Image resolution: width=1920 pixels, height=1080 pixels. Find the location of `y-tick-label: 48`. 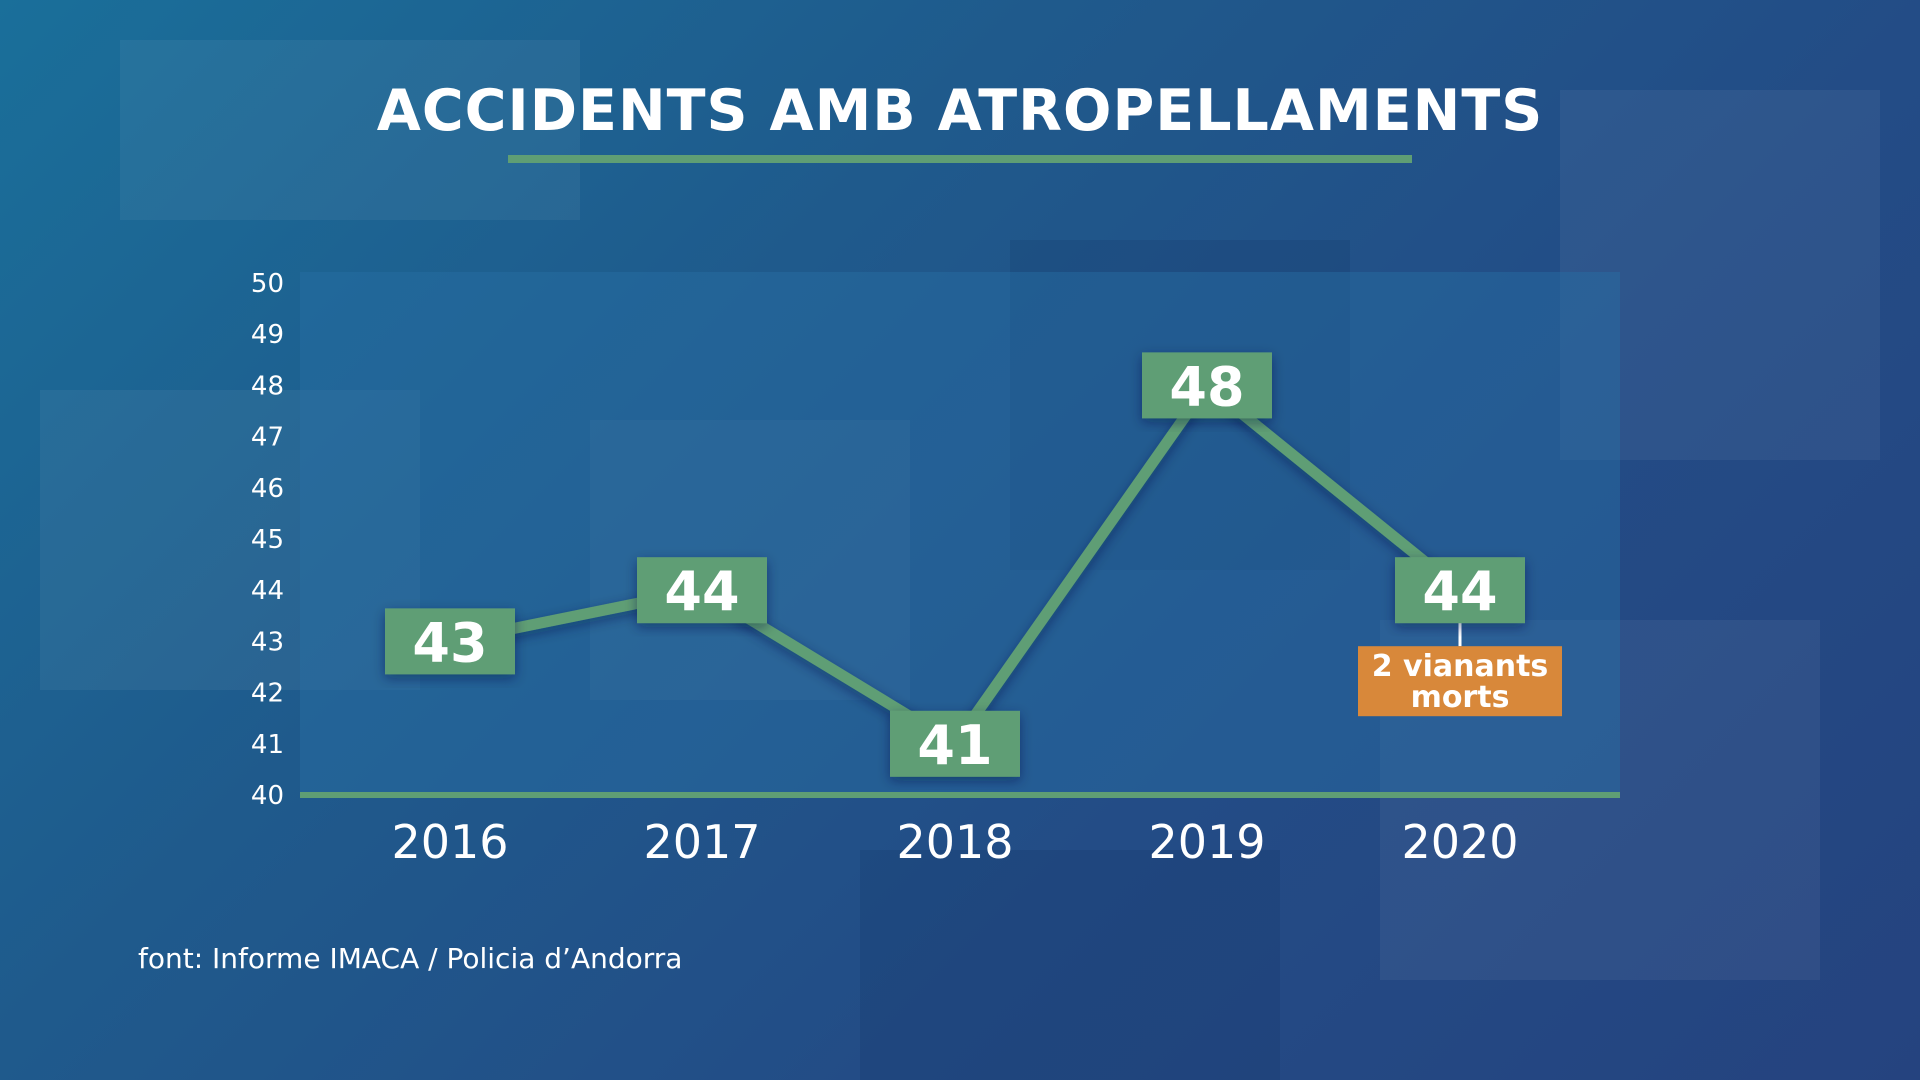

y-tick-label: 48 is located at coordinates (267, 386).